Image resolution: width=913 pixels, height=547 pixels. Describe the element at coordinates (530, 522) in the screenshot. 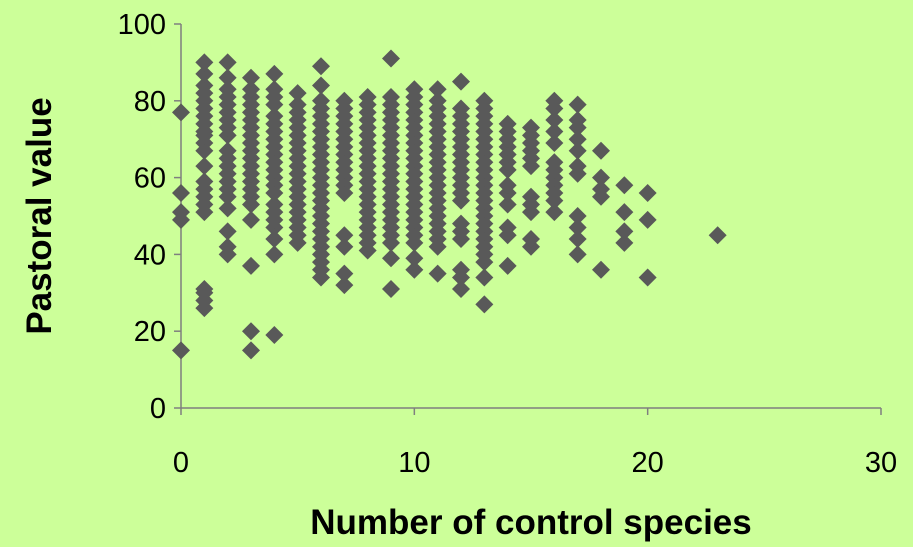

I see `x-axis-title: Number of control species` at that location.